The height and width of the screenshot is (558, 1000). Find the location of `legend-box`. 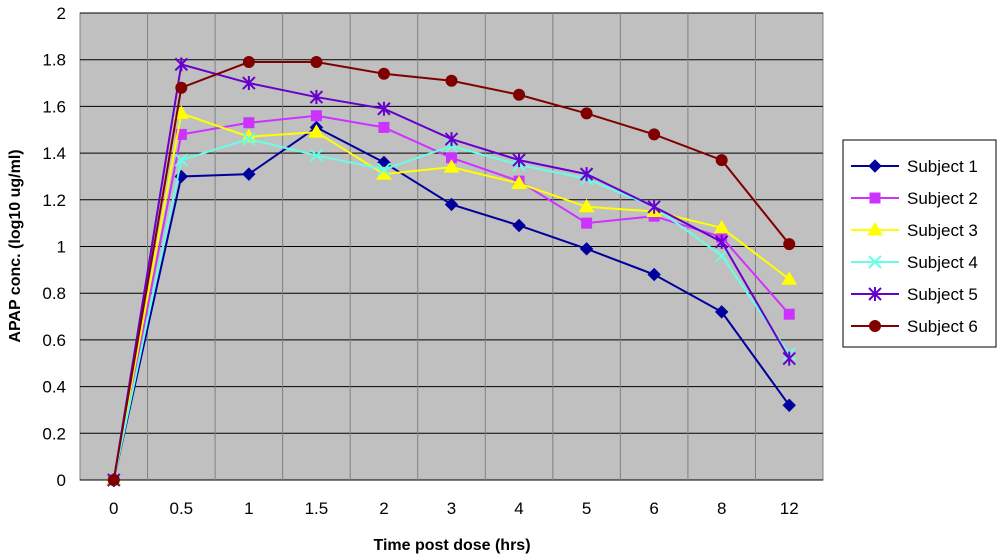

legend-box is located at coordinates (919, 243).